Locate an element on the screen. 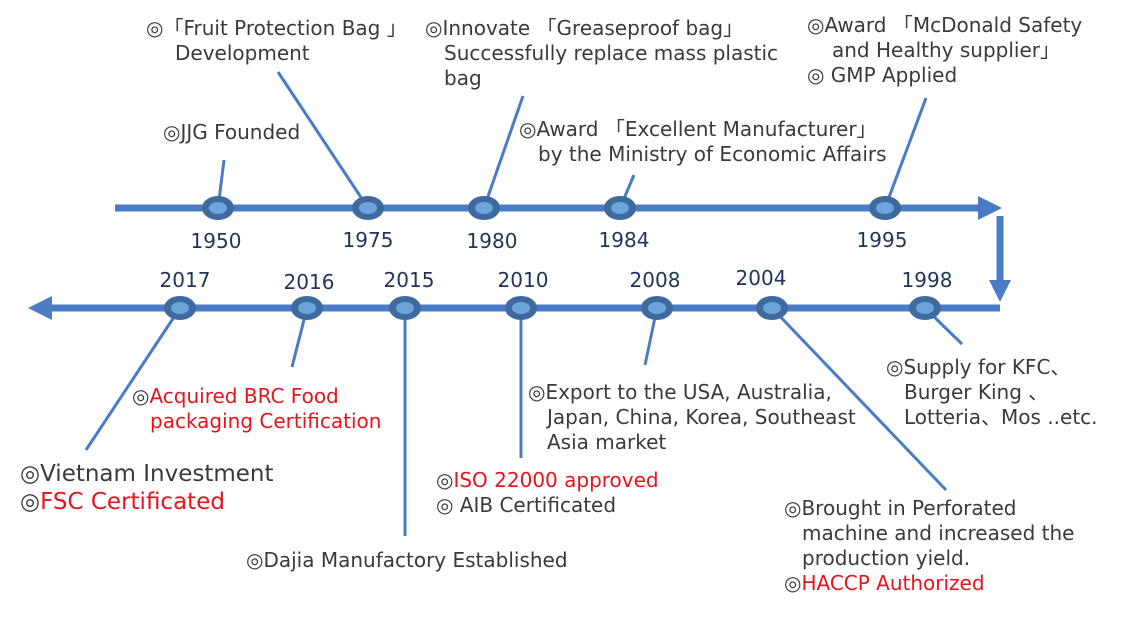 Image resolution: width=1129 pixels, height=620 pixels. event-1980-line-2: Successfully replace mass plastic is located at coordinates (611, 53).